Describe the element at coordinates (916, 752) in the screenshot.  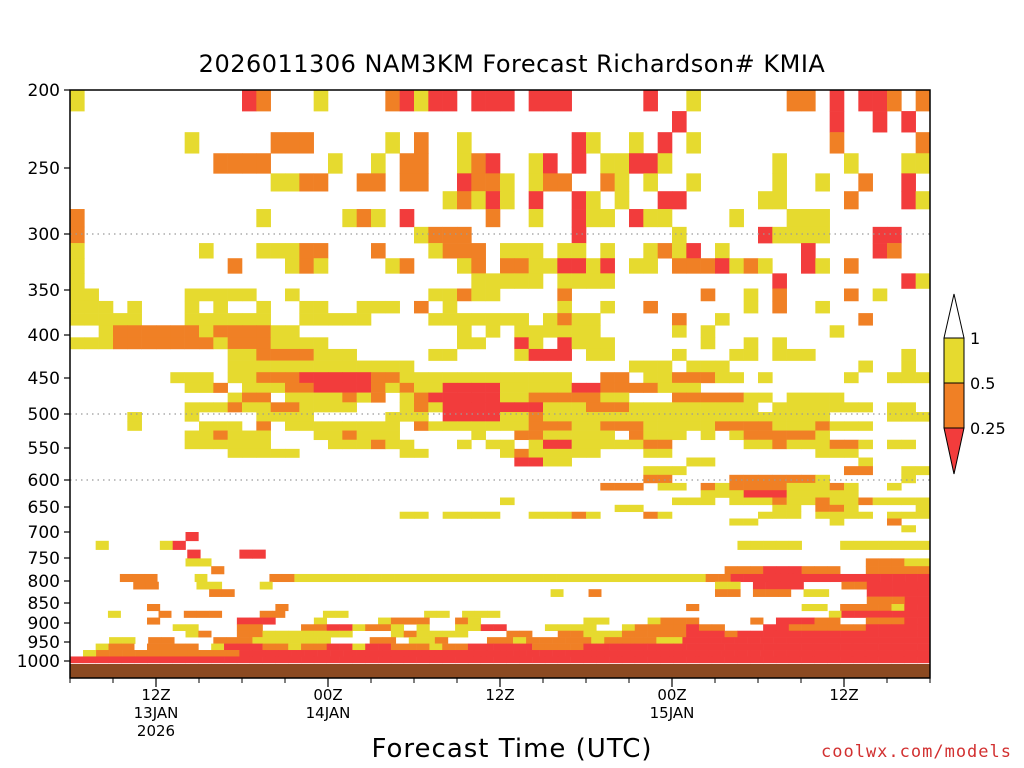
I see `credit-link: coolwx.com/models` at that location.